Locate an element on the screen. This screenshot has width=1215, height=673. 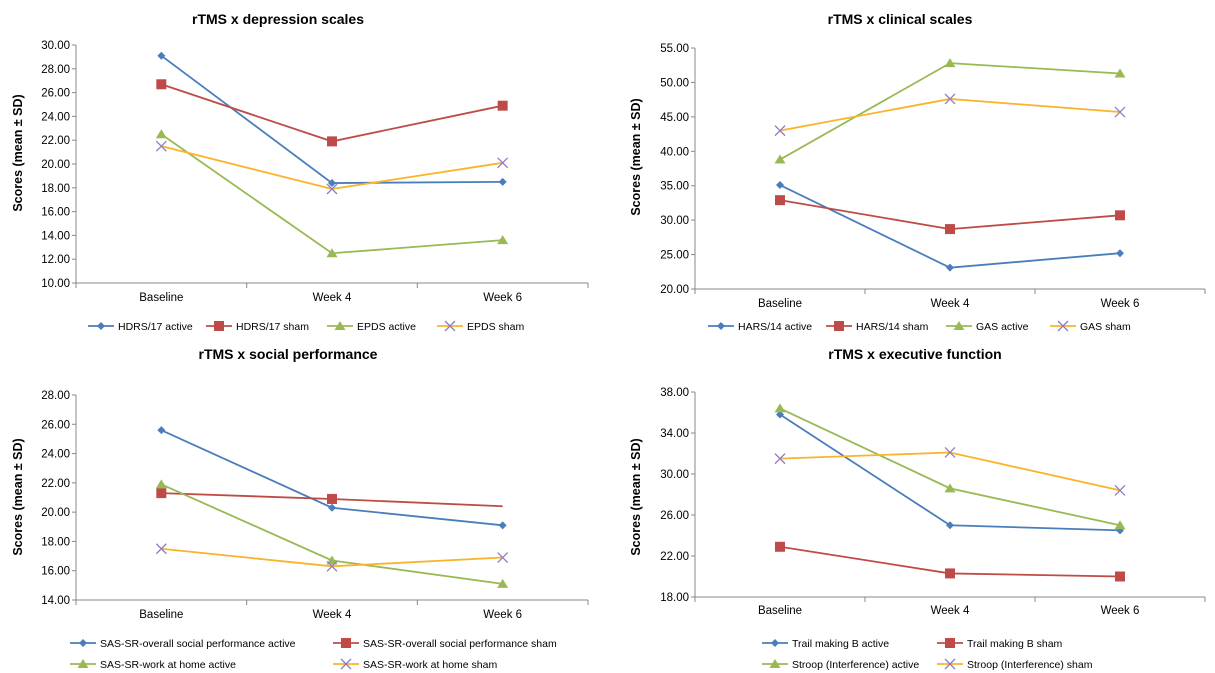
legend-label: Stroop (Interference) sham is located at coordinates (1030, 665).